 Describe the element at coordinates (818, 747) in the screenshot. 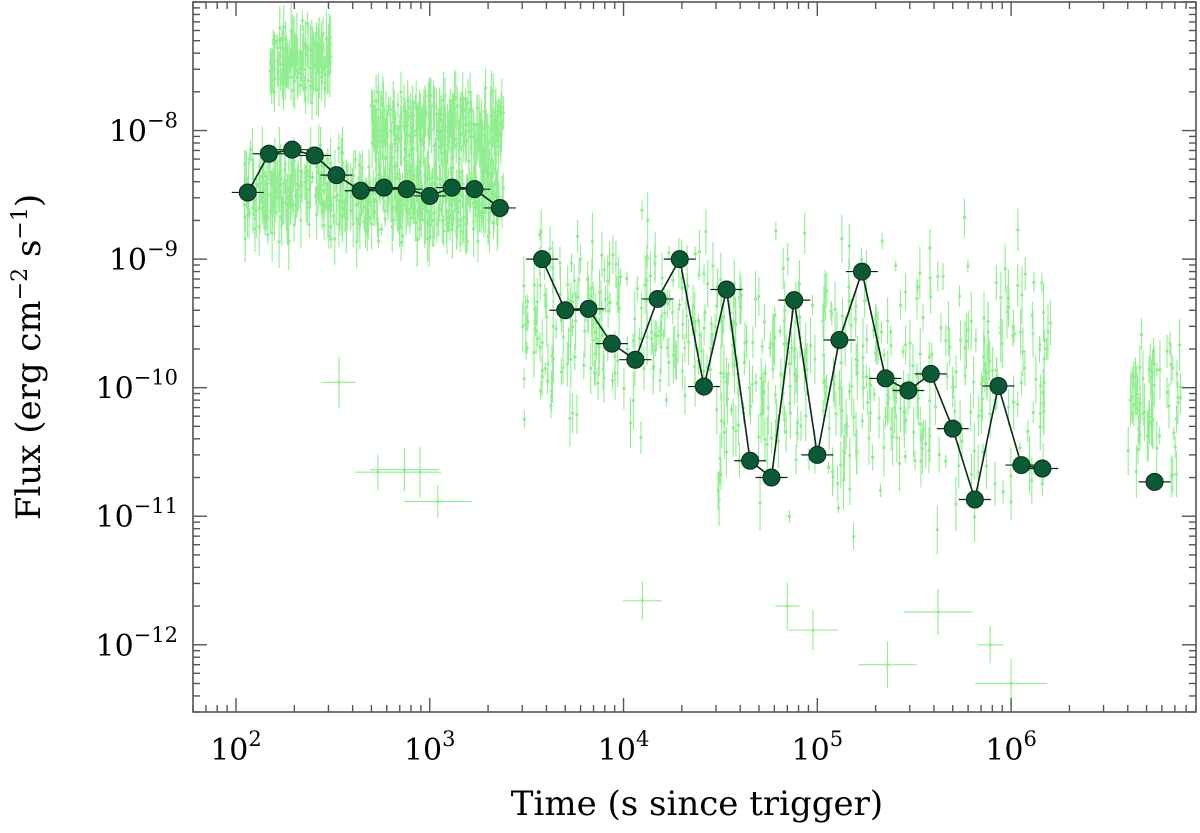

I see `x-tick-label: 105` at that location.